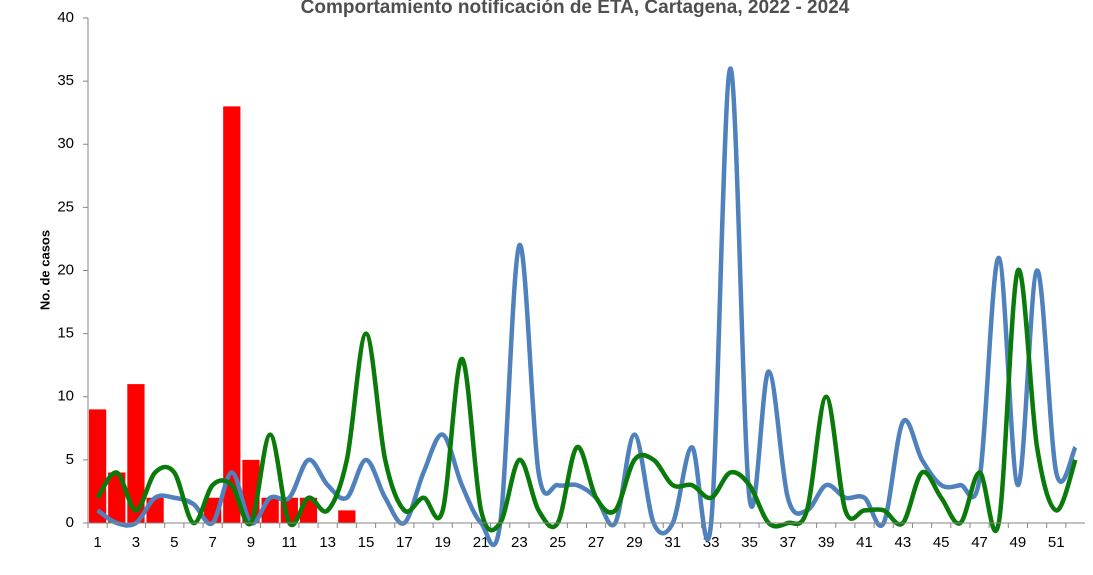  Describe the element at coordinates (212, 542) in the screenshot. I see `x-tick-label: 7` at that location.